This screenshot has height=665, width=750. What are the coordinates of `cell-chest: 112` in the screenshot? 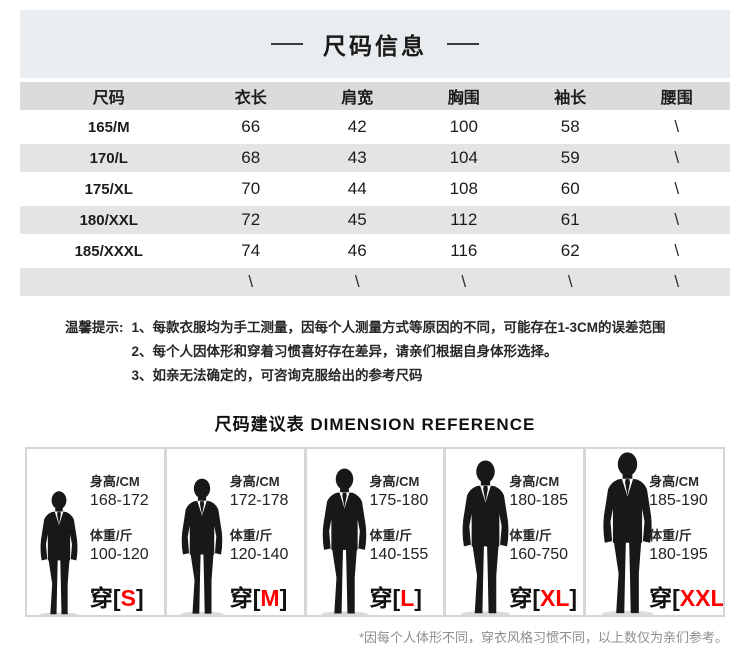 It's located at (464, 219).